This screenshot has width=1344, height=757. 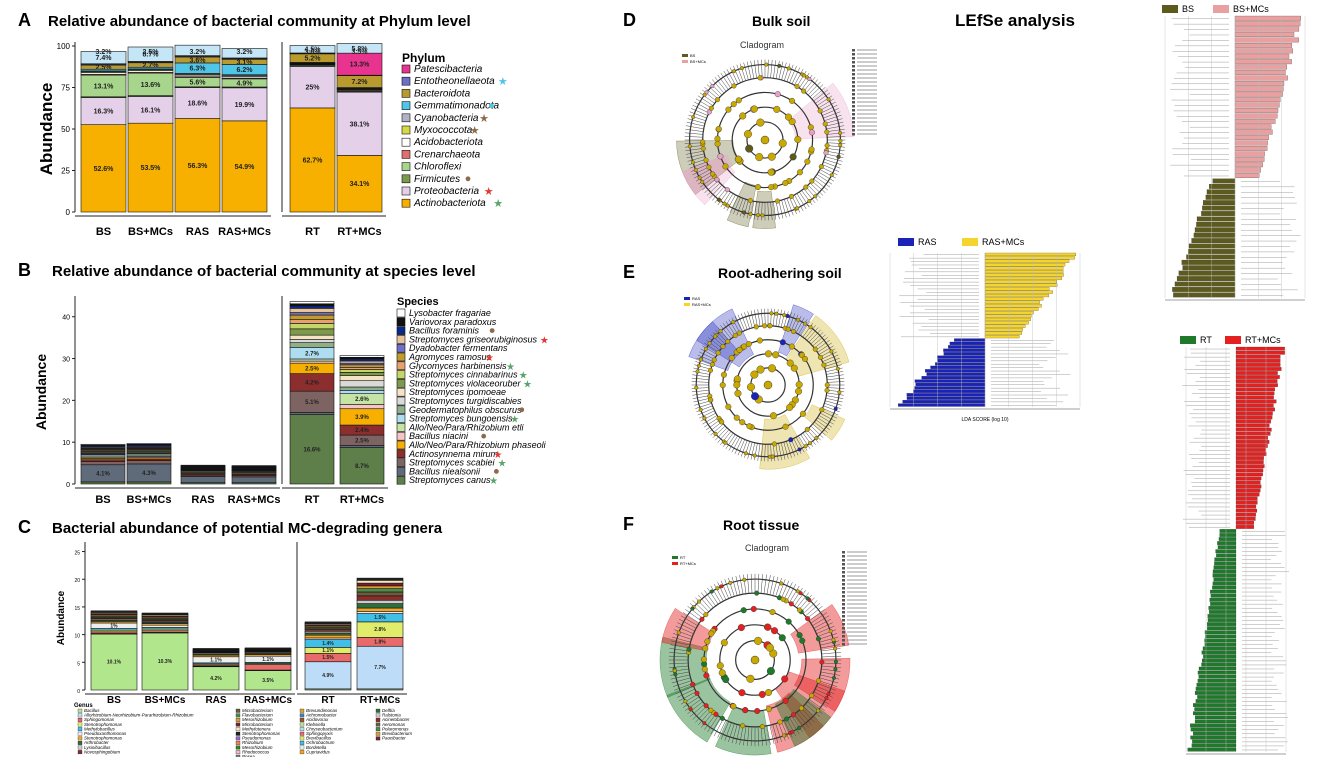 What do you see at coordinates (65, 171) in the screenshot?
I see `y-tick-label: 25` at bounding box center [65, 171].